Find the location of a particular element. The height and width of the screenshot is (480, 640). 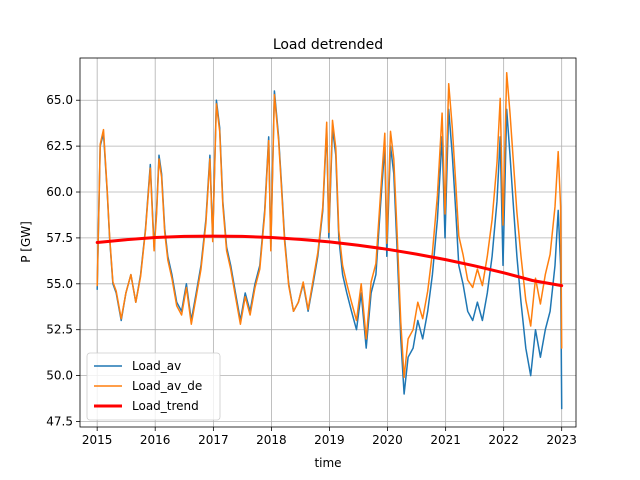

legend-box is located at coordinates (153, 386).